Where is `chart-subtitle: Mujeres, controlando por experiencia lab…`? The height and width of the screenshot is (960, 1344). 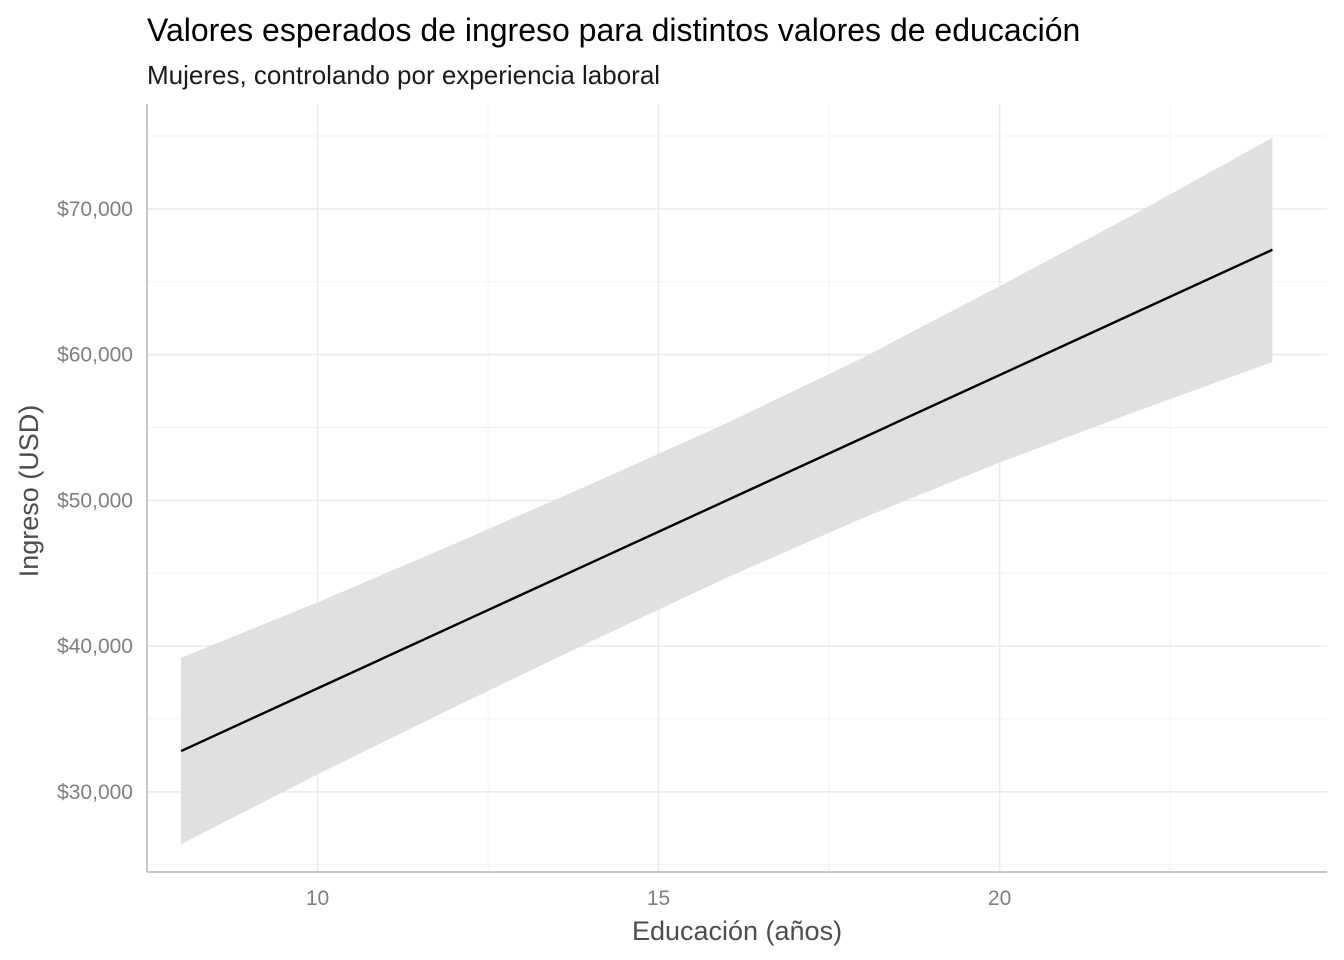
chart-subtitle: Mujeres, controlando por experiencia lab… is located at coordinates (403, 75).